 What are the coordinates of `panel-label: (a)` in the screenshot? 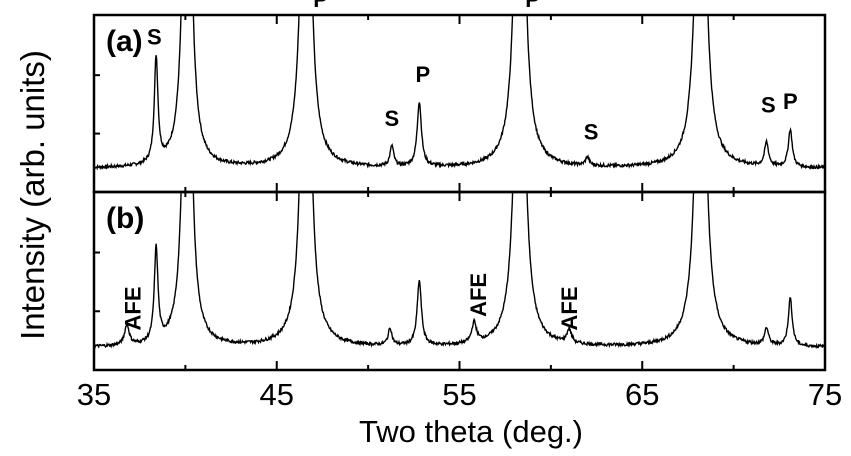 It's located at (124, 41).